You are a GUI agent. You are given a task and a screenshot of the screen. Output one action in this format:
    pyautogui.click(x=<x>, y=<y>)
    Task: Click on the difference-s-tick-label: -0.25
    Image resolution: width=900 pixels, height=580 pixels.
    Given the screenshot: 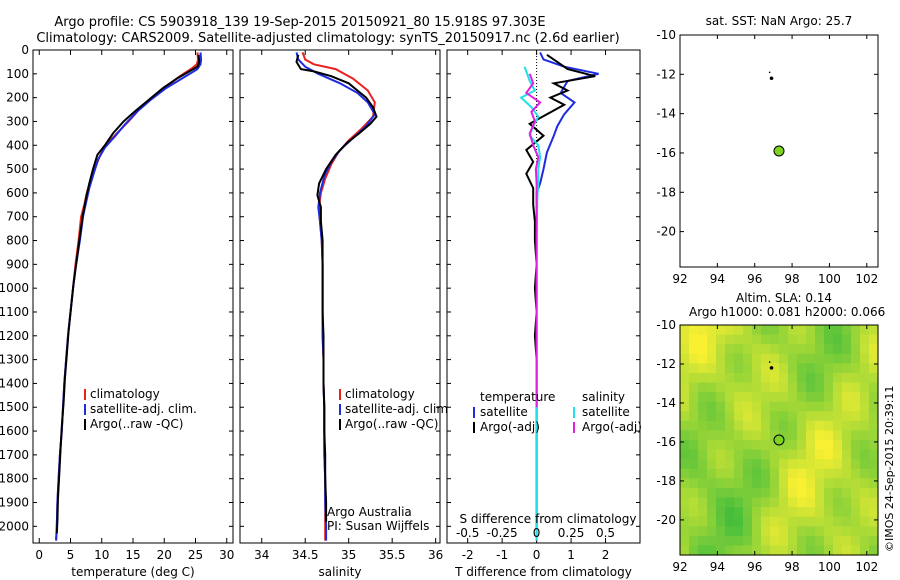 What is the action you would take?
    pyautogui.click(x=502, y=533)
    